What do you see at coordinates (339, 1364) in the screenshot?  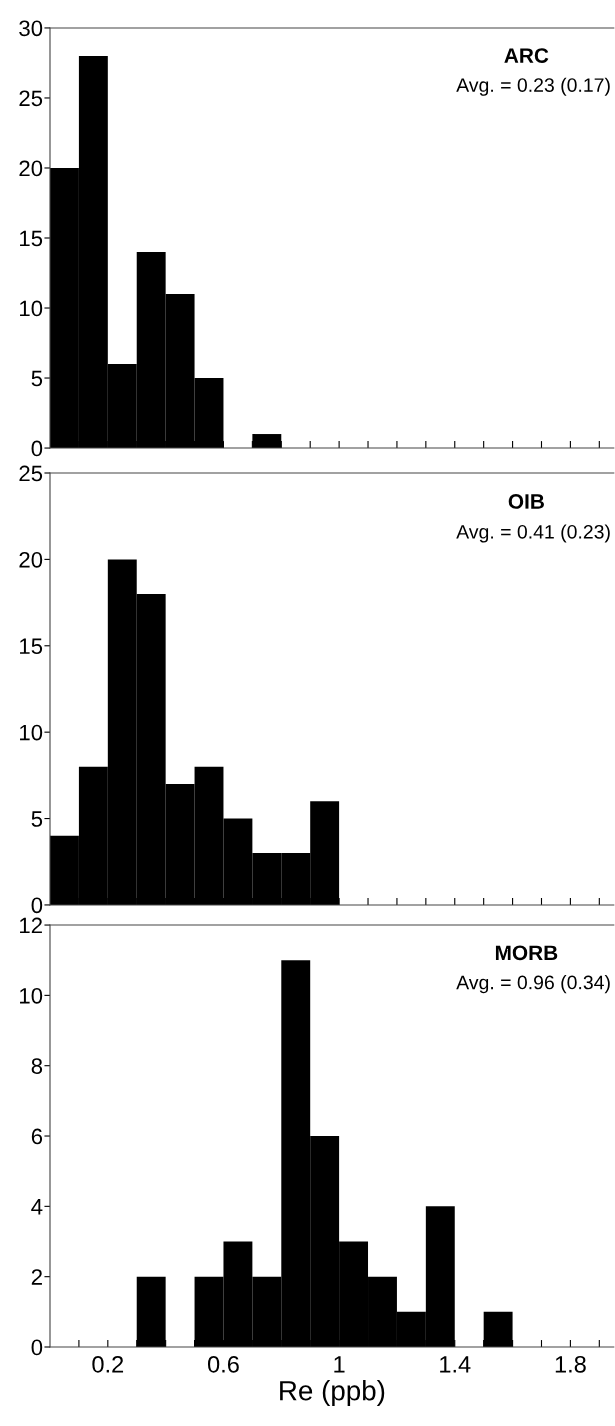 I see `x-tick-label: 1` at bounding box center [339, 1364].